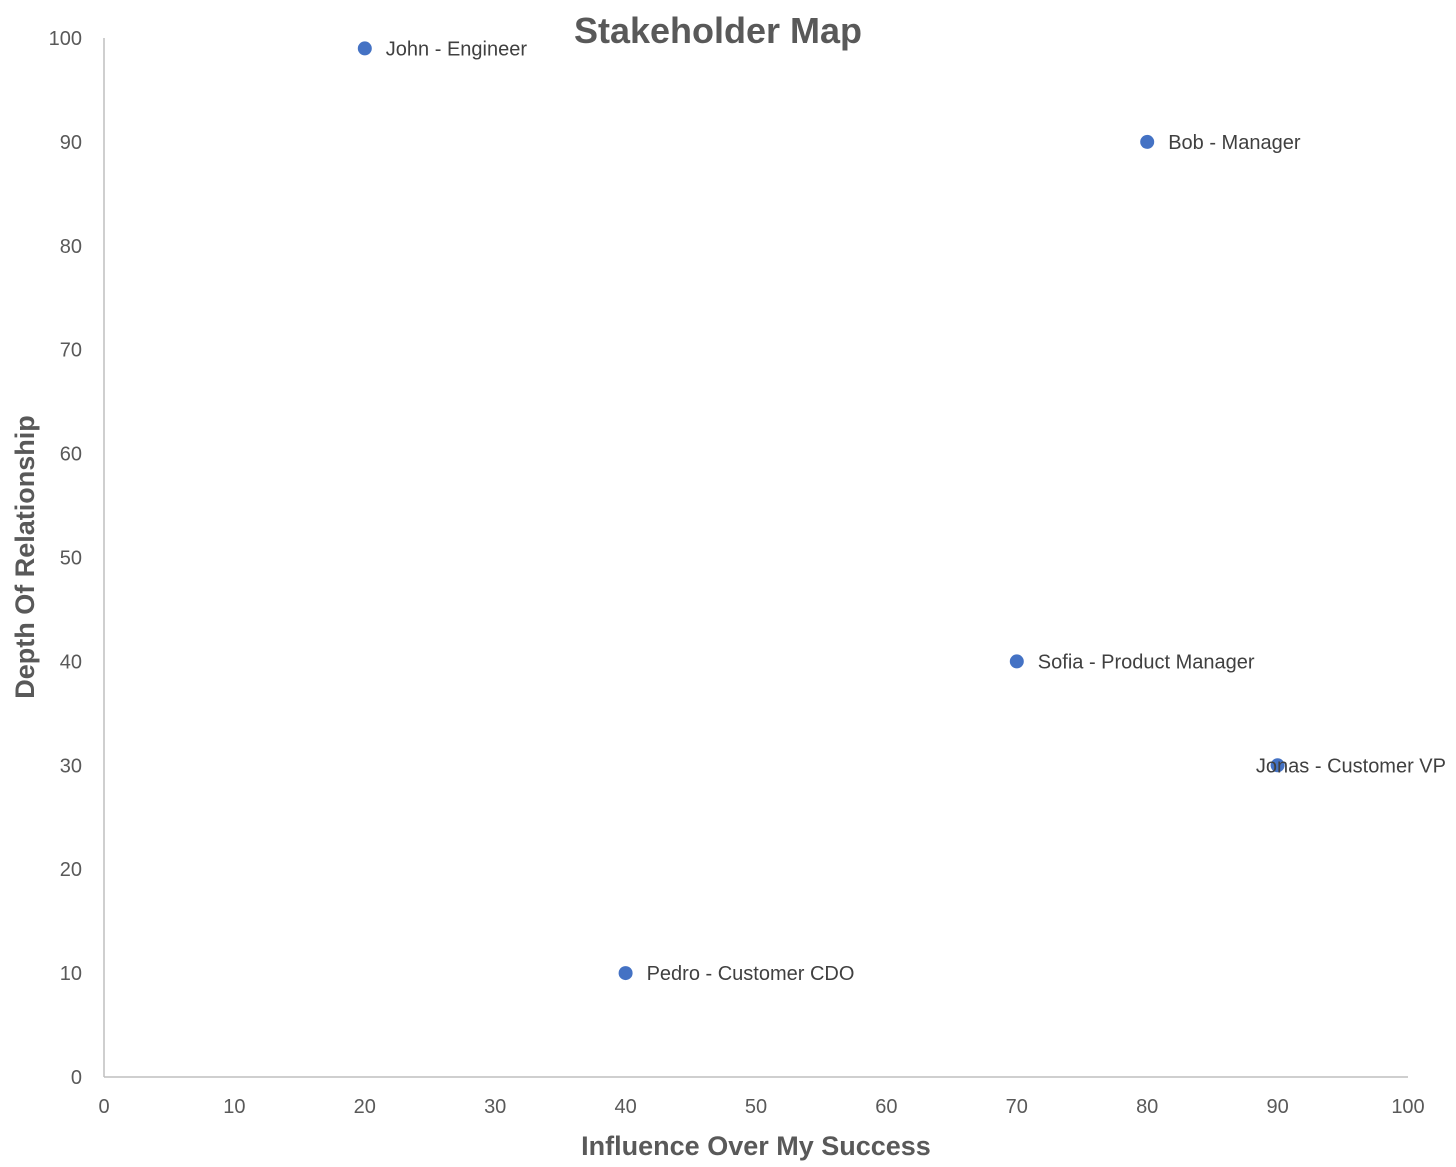  What do you see at coordinates (625, 1107) in the screenshot?
I see `x-tick-label: 40` at bounding box center [625, 1107].